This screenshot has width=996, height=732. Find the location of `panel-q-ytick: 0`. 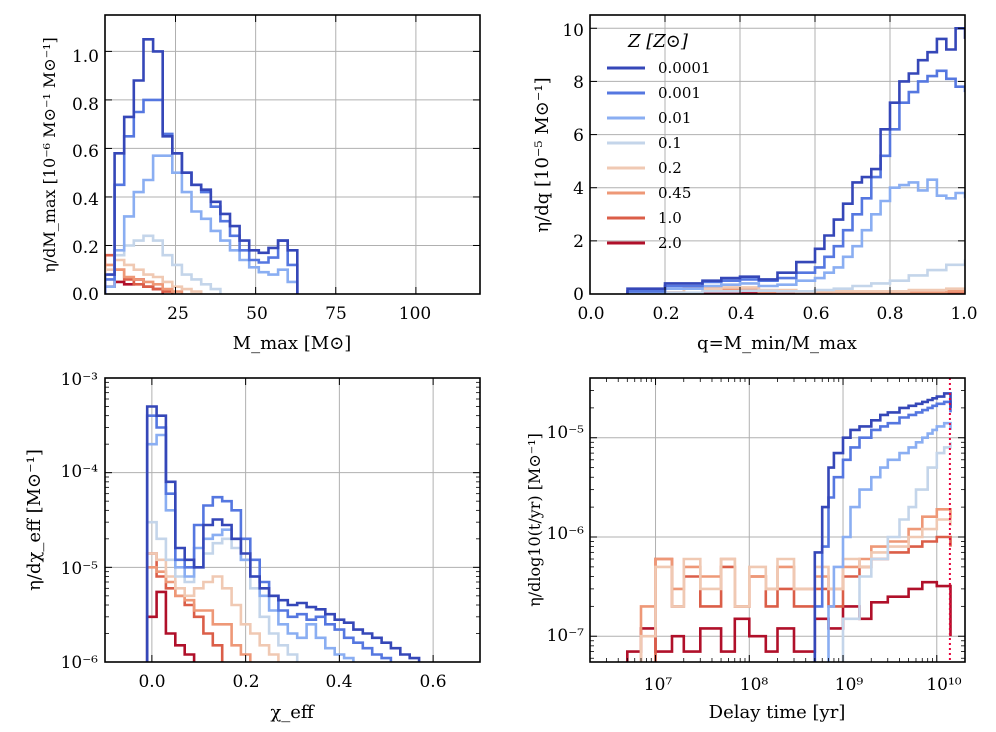

panel-q-ytick: 0 is located at coordinates (578, 295).